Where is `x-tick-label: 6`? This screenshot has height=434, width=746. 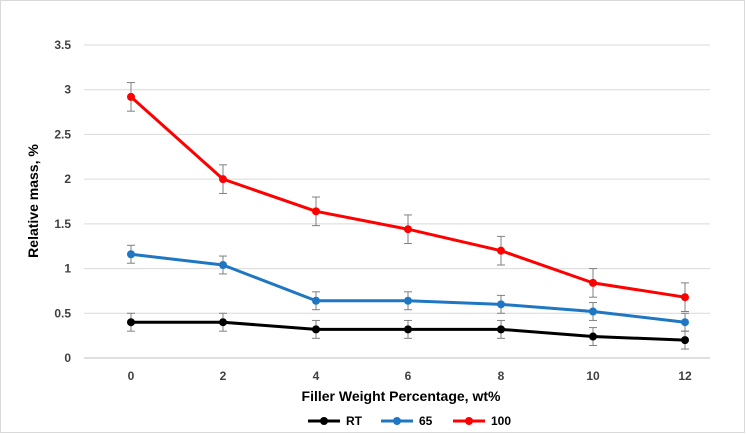 x-tick-label: 6 is located at coordinates (408, 376).